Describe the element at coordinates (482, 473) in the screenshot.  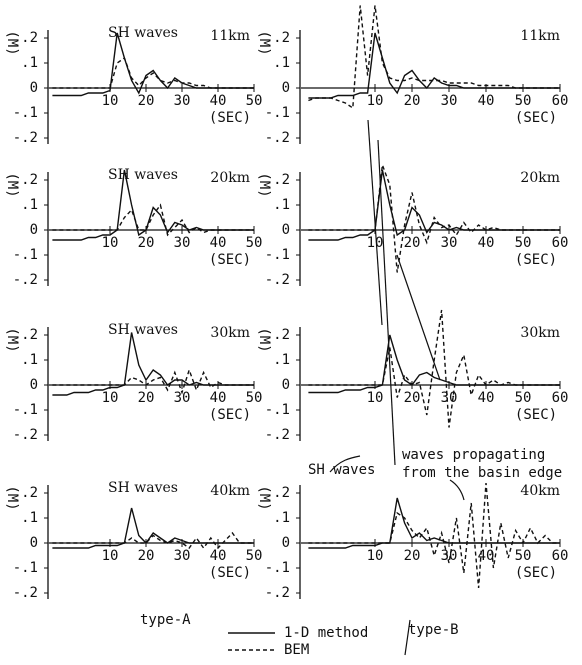
I see `annotation: from the basin edge` at that location.